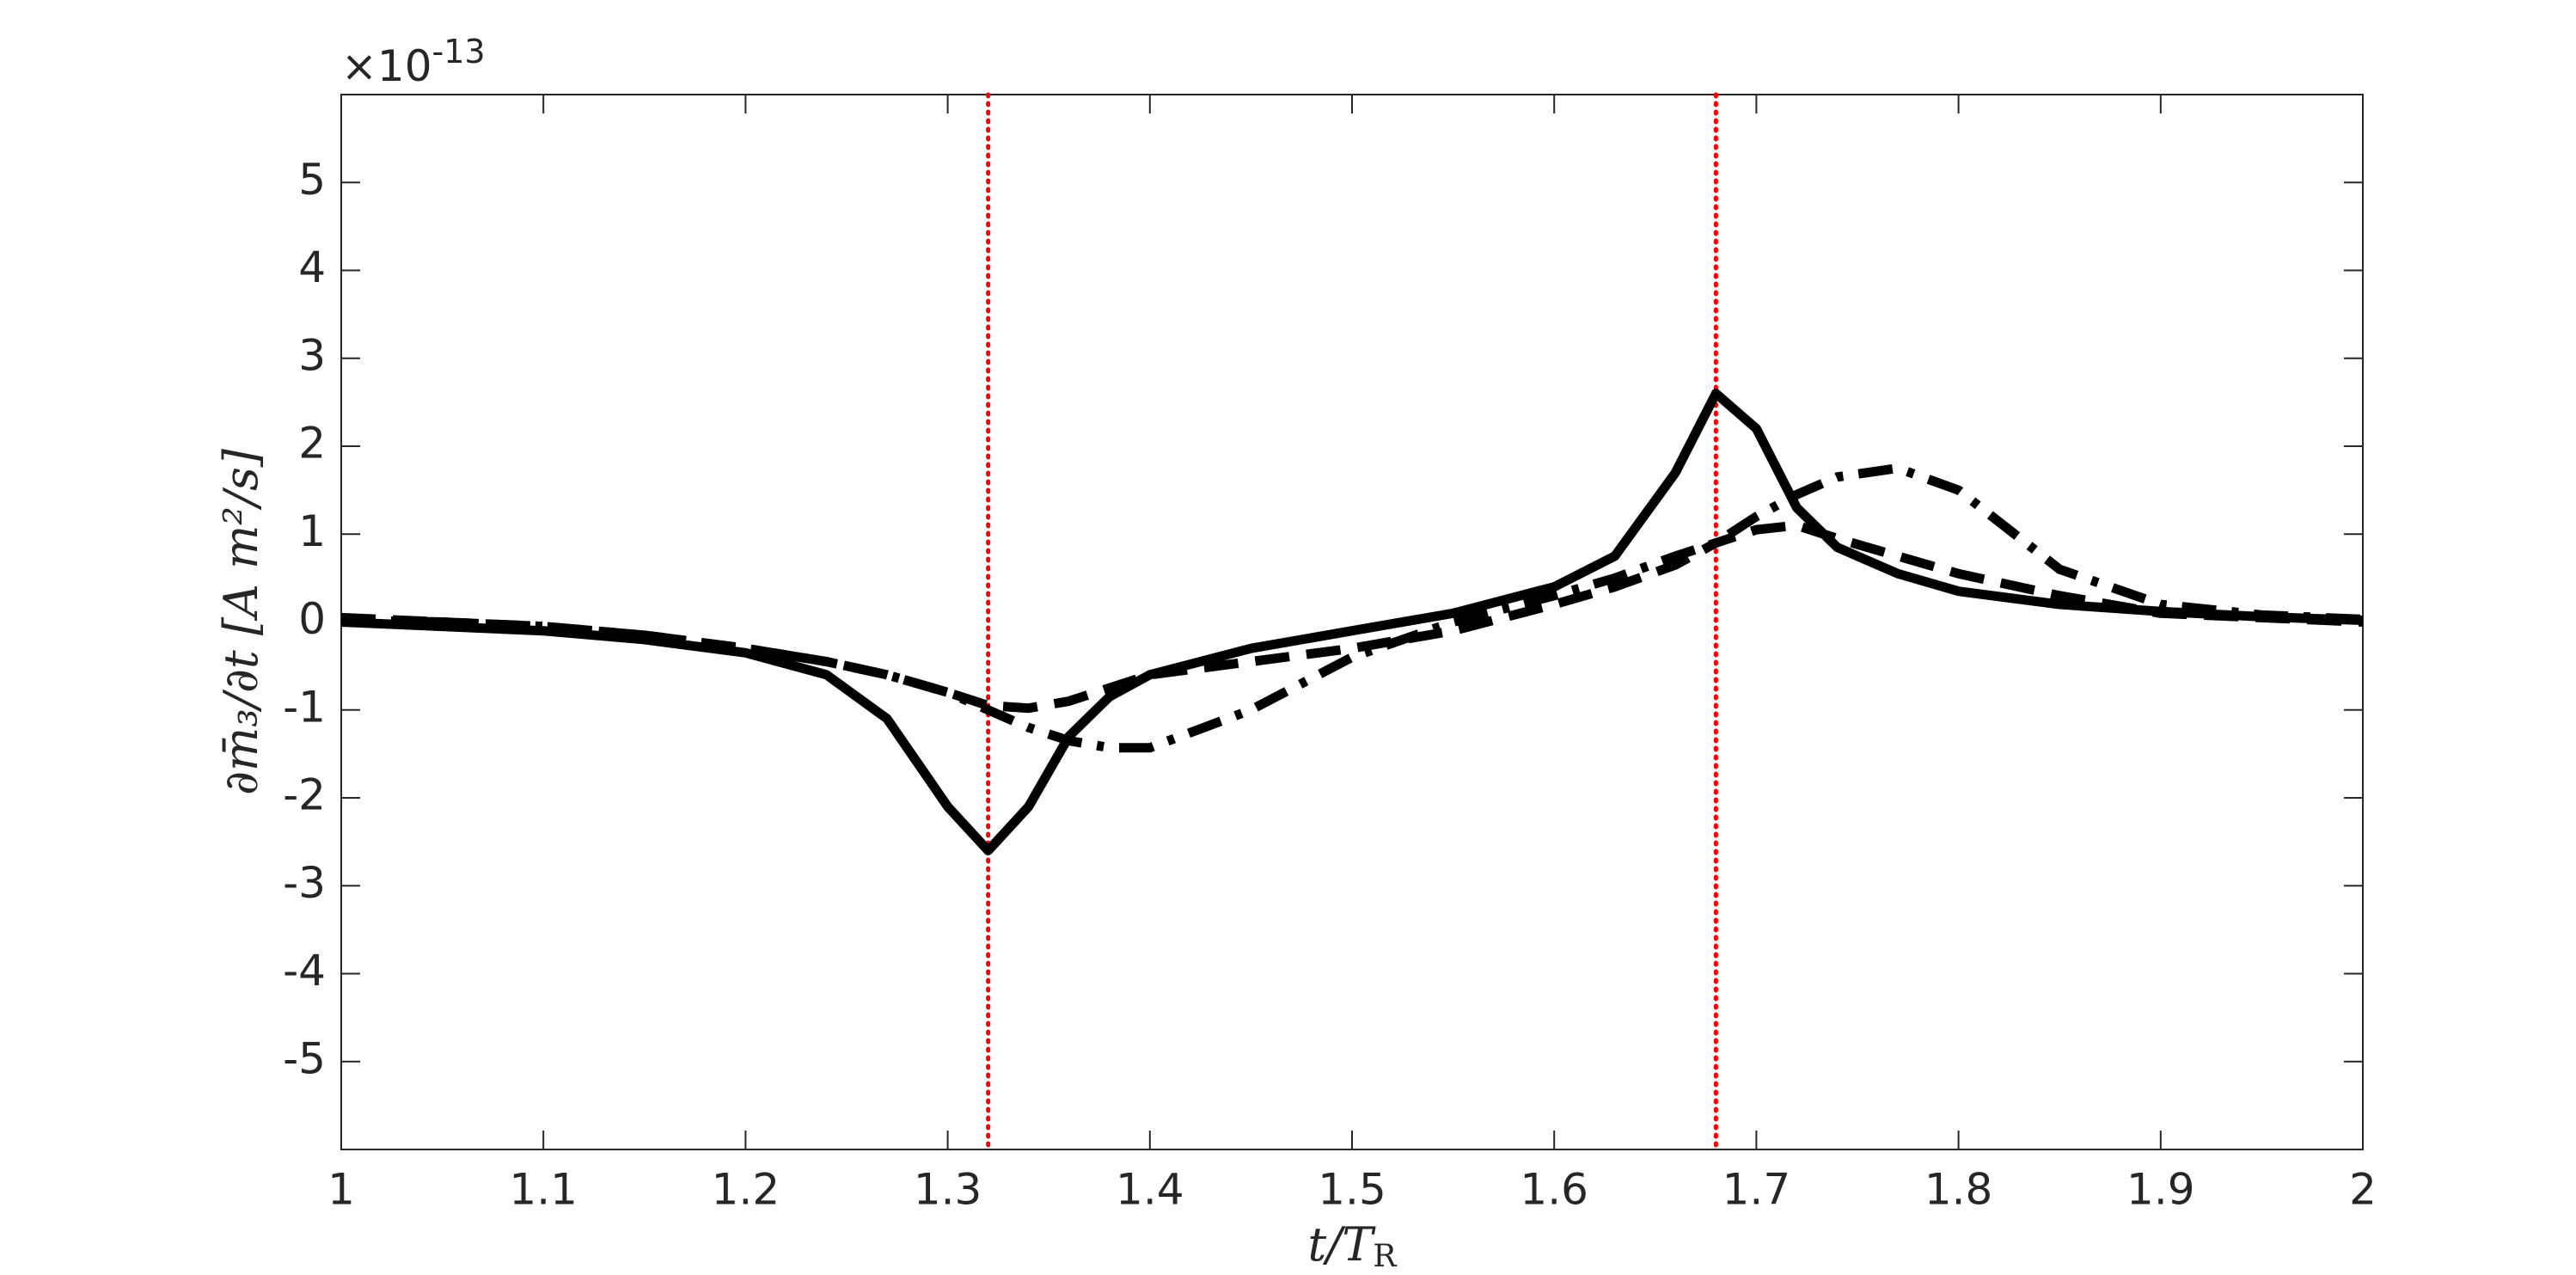 This screenshot has height=1275, width=2576. Describe the element at coordinates (746, 1190) in the screenshot. I see `x-tick-label: 1.2` at that location.